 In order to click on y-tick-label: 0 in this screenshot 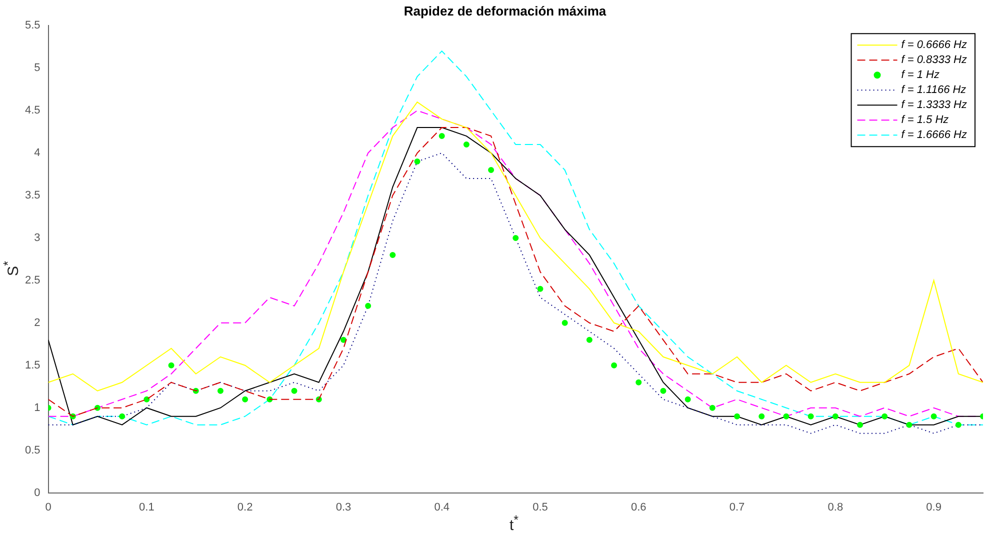, I will do `click(37, 492)`.